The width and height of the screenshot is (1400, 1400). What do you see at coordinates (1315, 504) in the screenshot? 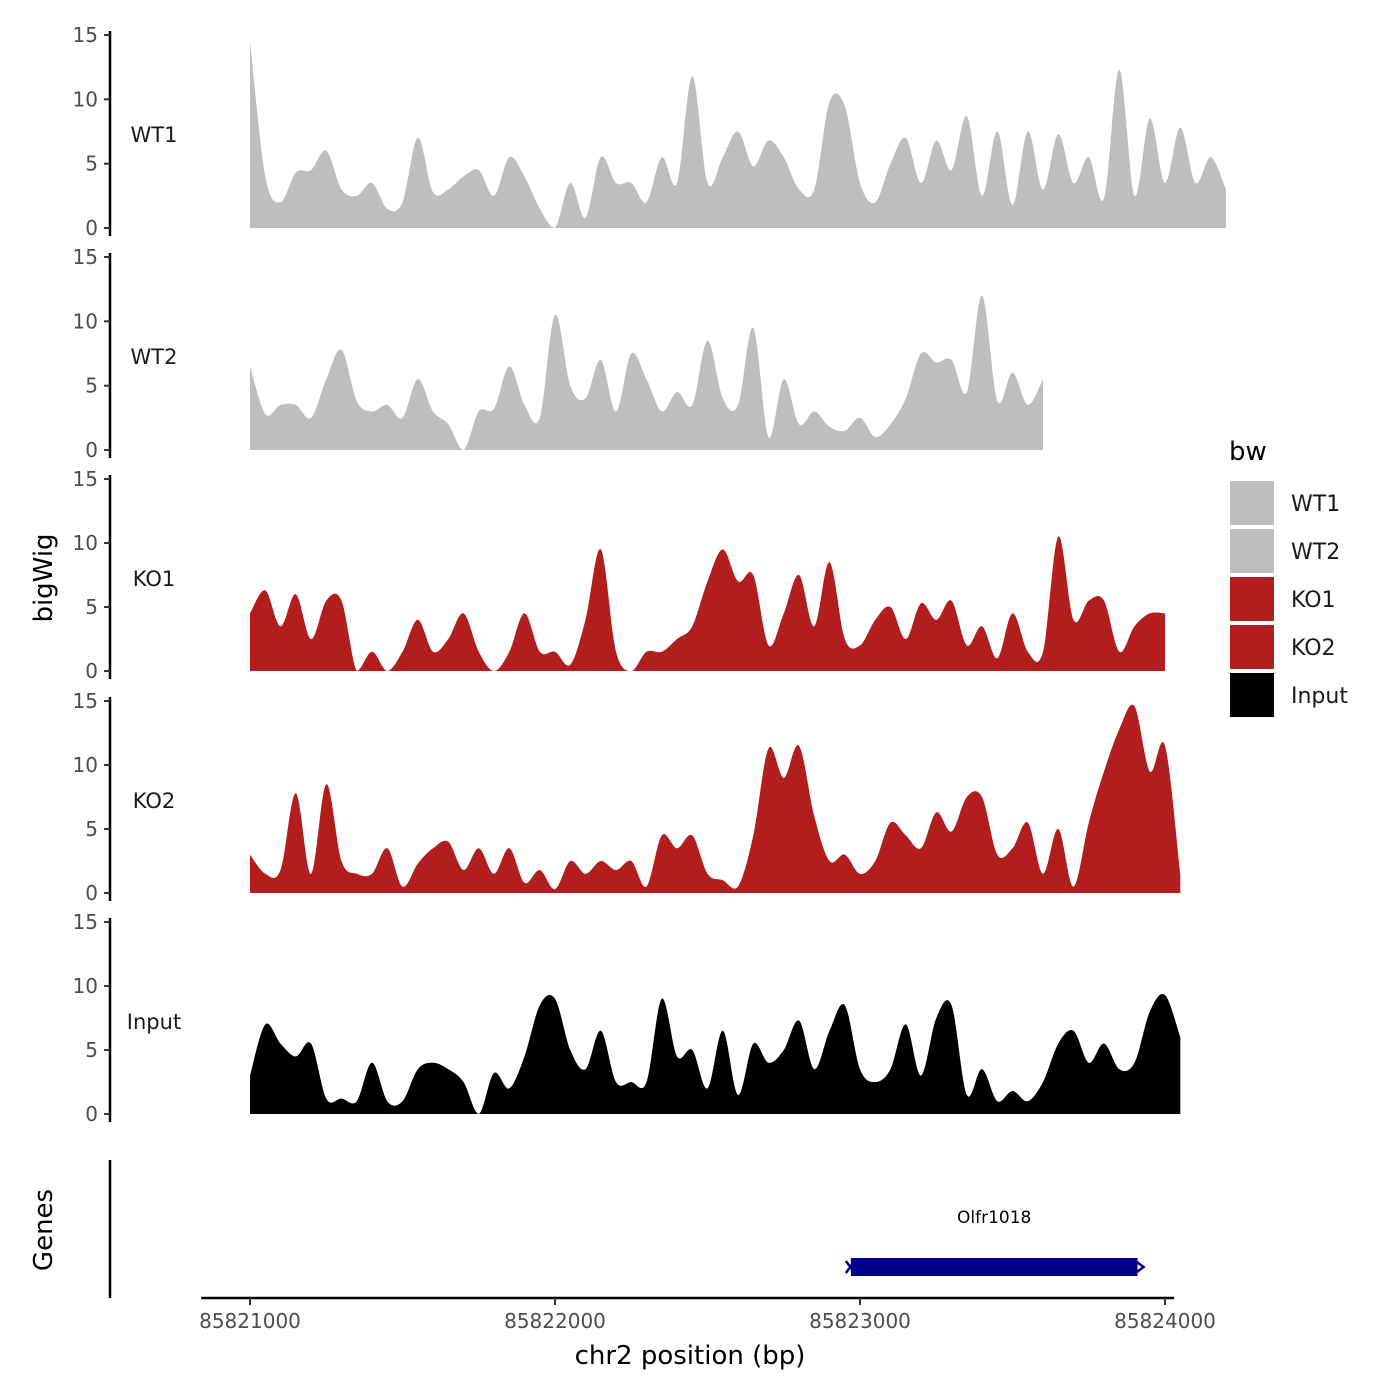
I see `legend-label: WT1` at bounding box center [1315, 504].